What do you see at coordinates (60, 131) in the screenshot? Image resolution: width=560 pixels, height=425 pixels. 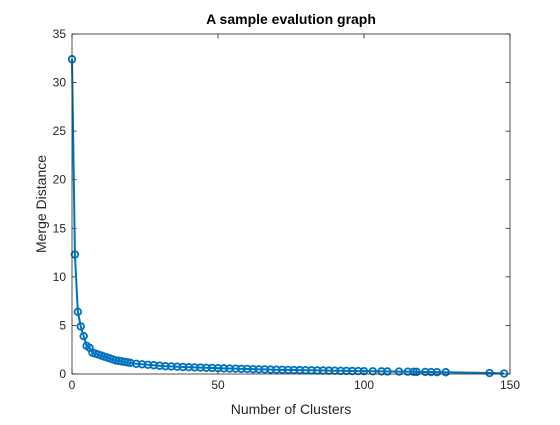 I see `y-tick-label: 25` at bounding box center [60, 131].